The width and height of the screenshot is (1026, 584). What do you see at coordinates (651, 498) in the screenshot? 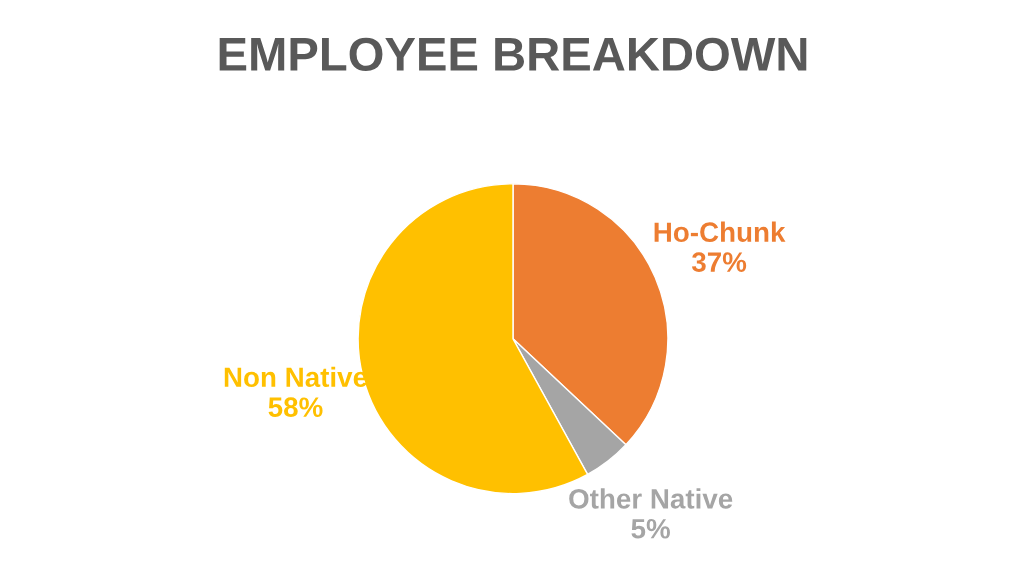
I see `slice-label: Other Native` at bounding box center [651, 498].